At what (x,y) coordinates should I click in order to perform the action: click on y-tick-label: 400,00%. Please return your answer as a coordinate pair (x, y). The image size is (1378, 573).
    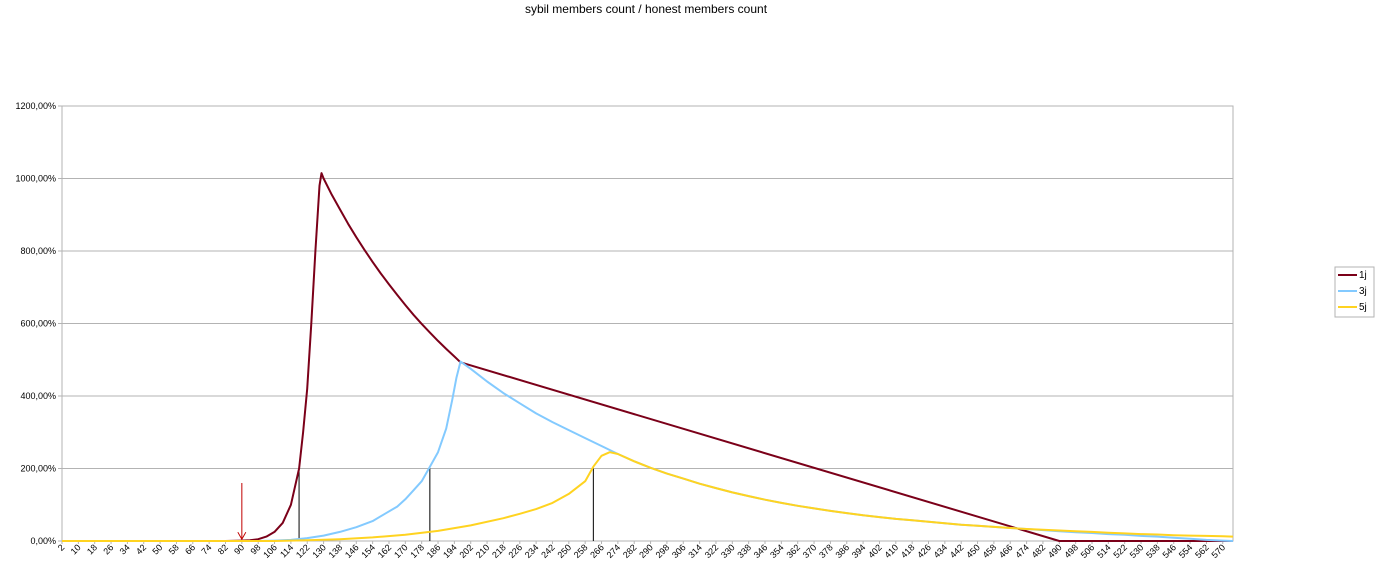
    Looking at the image, I should click on (38, 396).